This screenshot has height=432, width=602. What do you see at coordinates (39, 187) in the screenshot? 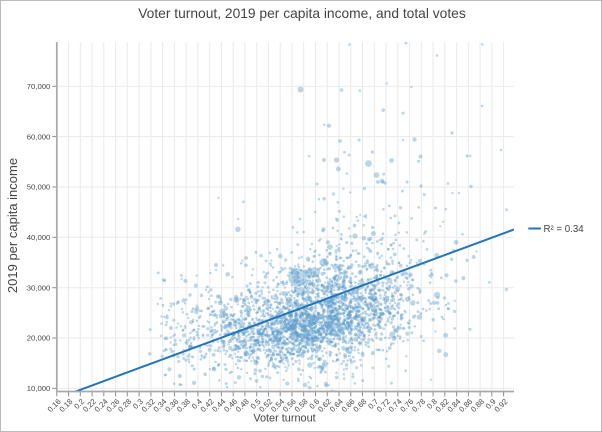
I see `svg-text: 50,000` at bounding box center [39, 187].